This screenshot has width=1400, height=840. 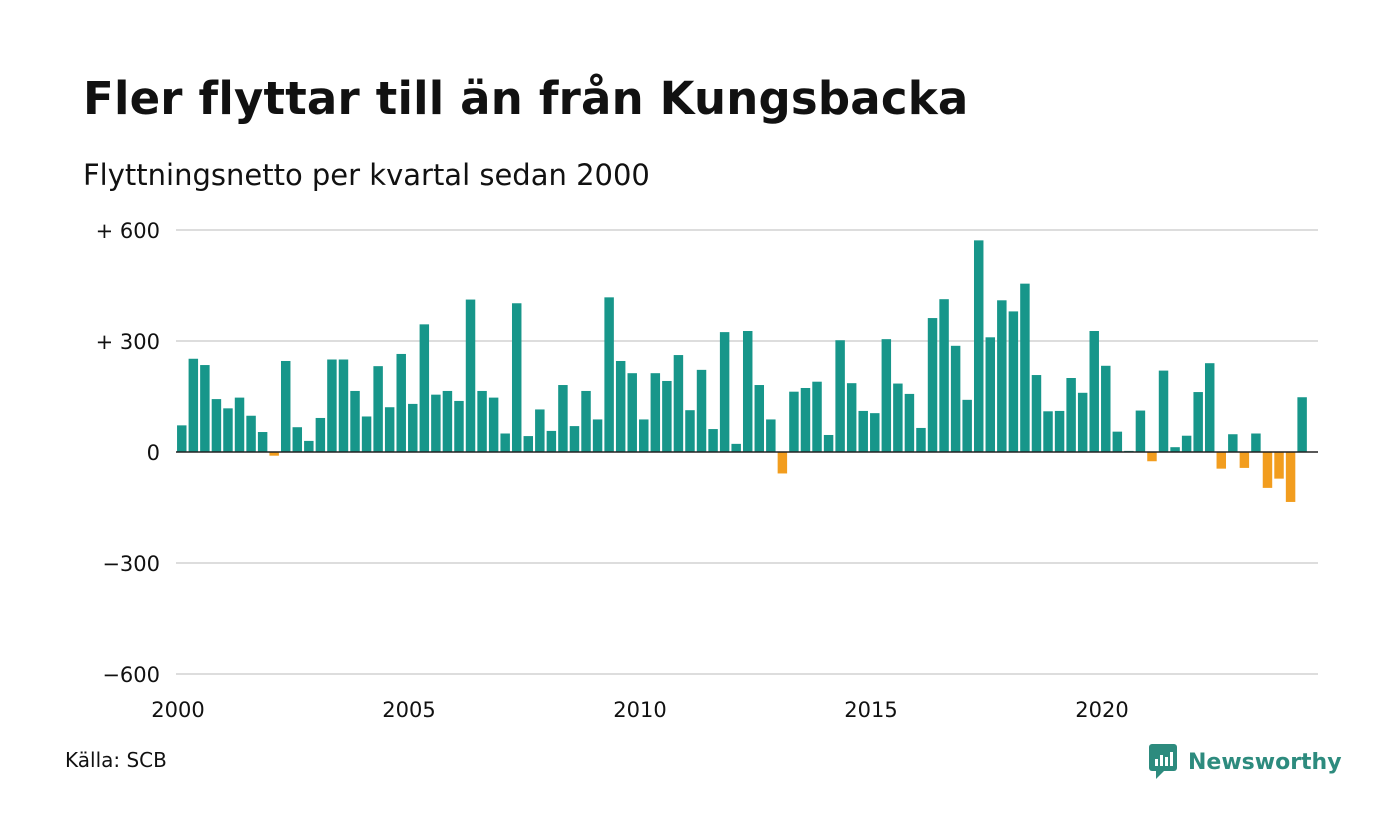 I want to click on newsworthy-logo-icon, so click(x=1163, y=761).